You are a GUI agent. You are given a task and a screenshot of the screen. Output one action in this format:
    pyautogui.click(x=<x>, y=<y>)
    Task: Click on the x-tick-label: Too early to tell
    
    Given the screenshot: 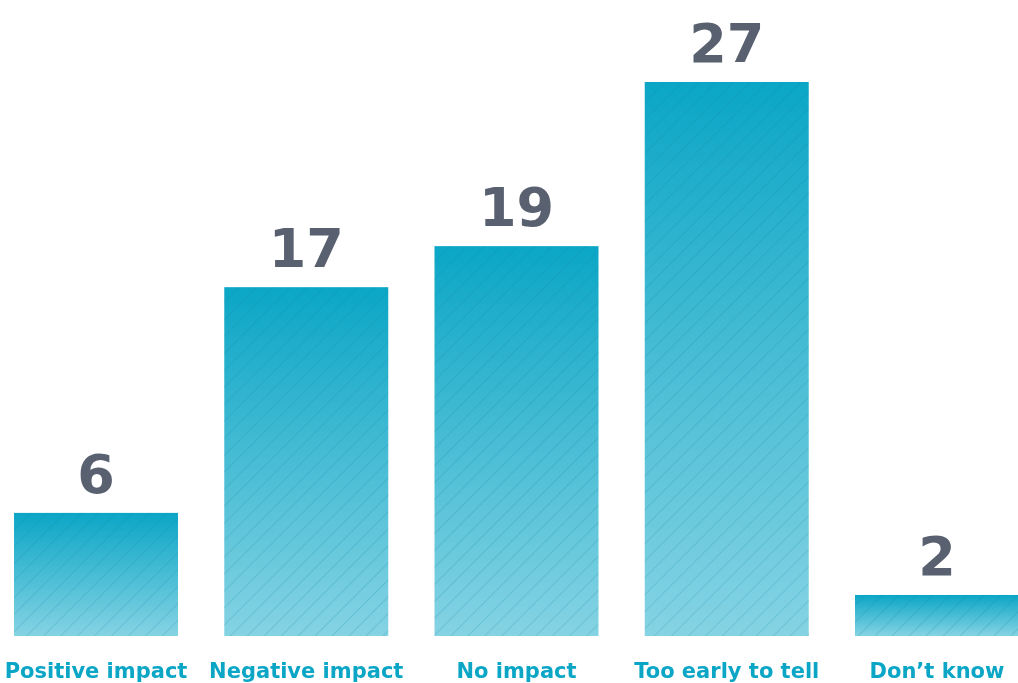 What is the action you would take?
    pyautogui.click(x=727, y=671)
    